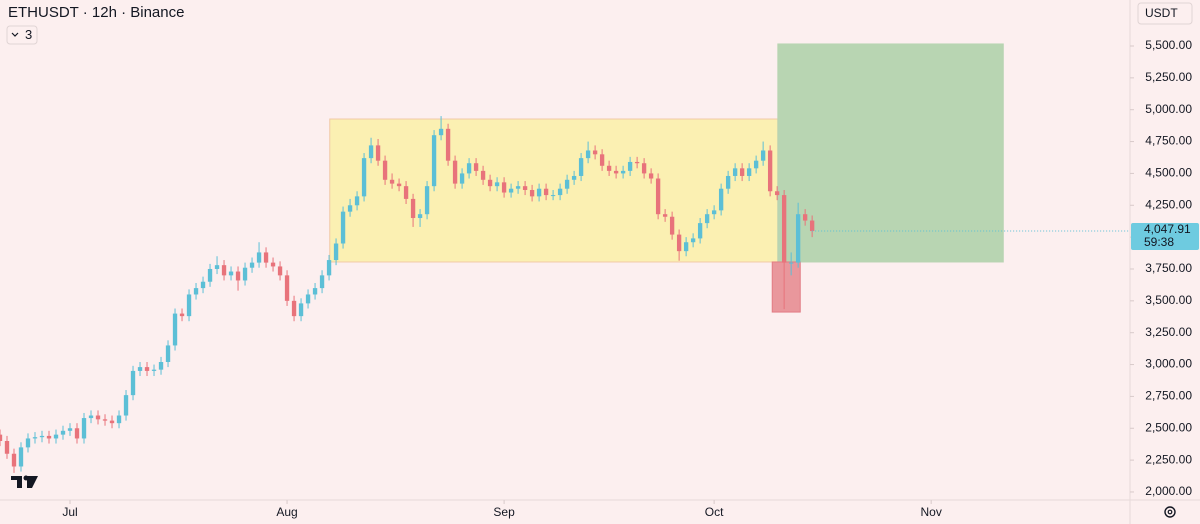 This screenshot has width=1200, height=524. What do you see at coordinates (1168, 268) in the screenshot?
I see `y-tick-label: 3,750.00` at bounding box center [1168, 268].